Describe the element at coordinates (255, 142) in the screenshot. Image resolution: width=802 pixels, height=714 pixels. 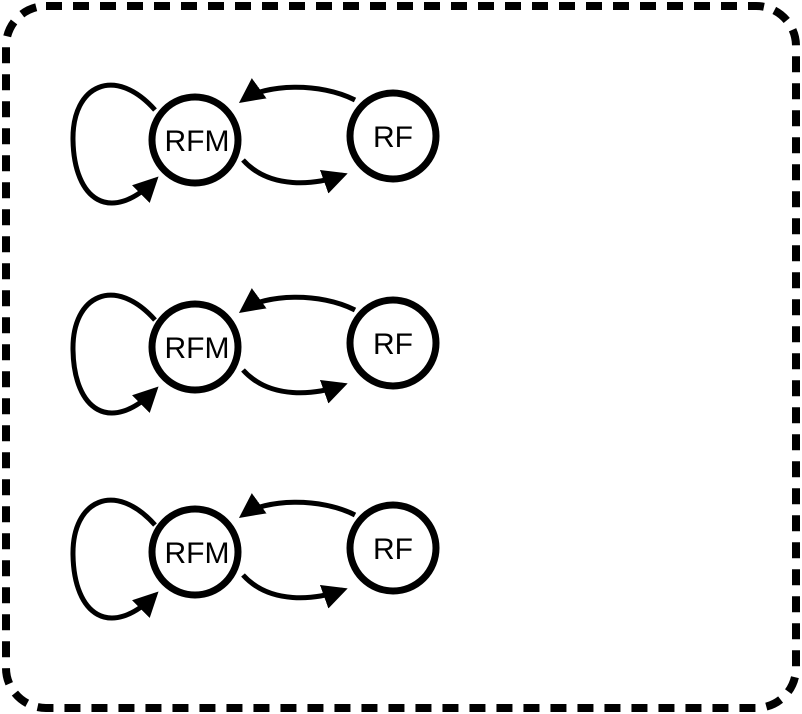
I see `diagram-row-1: RFM RF` at that location.